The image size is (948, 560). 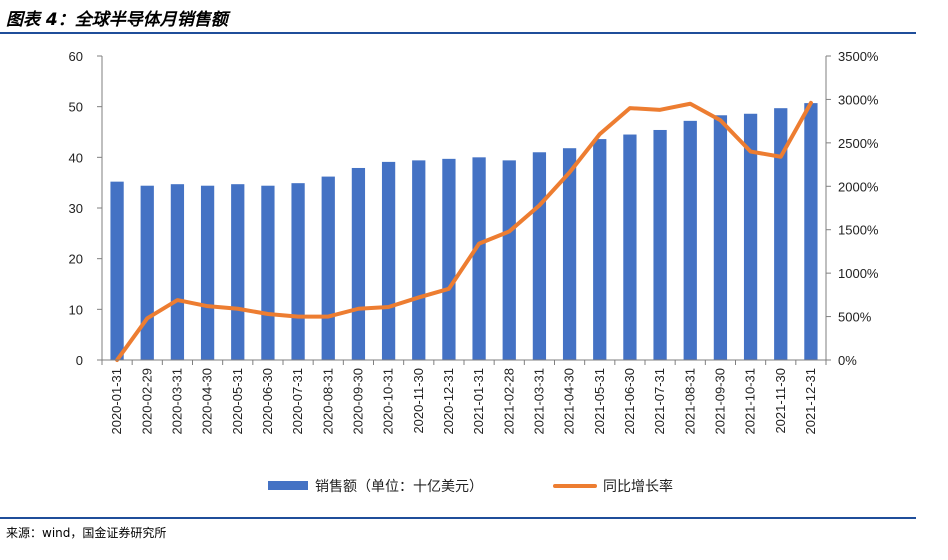 What do you see at coordinates (508, 401) in the screenshot?
I see `x-tick-label: 2021-02-28` at bounding box center [508, 401].